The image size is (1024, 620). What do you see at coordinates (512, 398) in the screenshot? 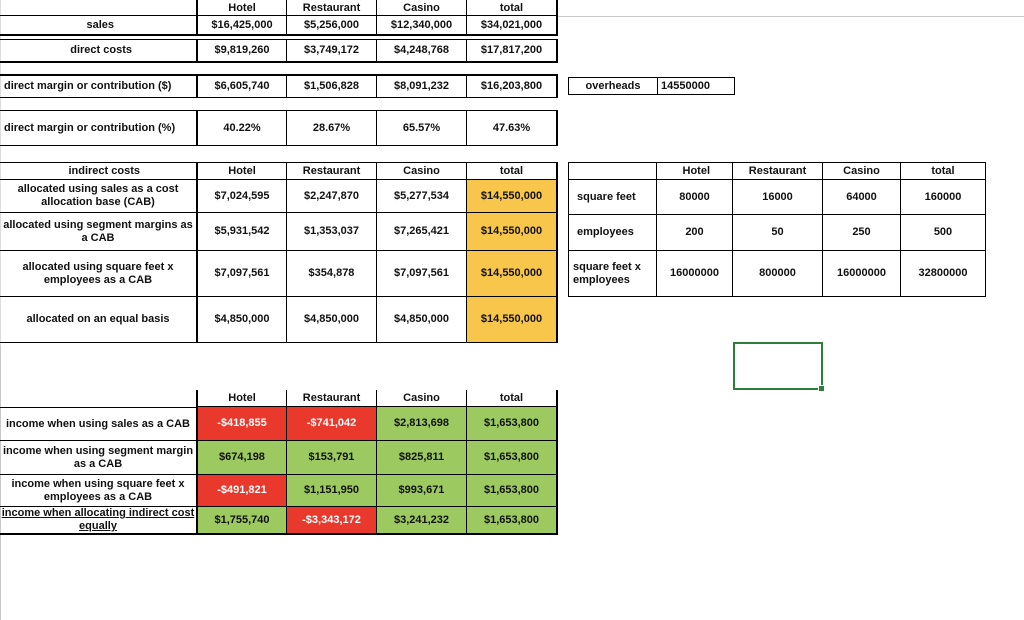
I see `income-header-total: total` at bounding box center [512, 398].